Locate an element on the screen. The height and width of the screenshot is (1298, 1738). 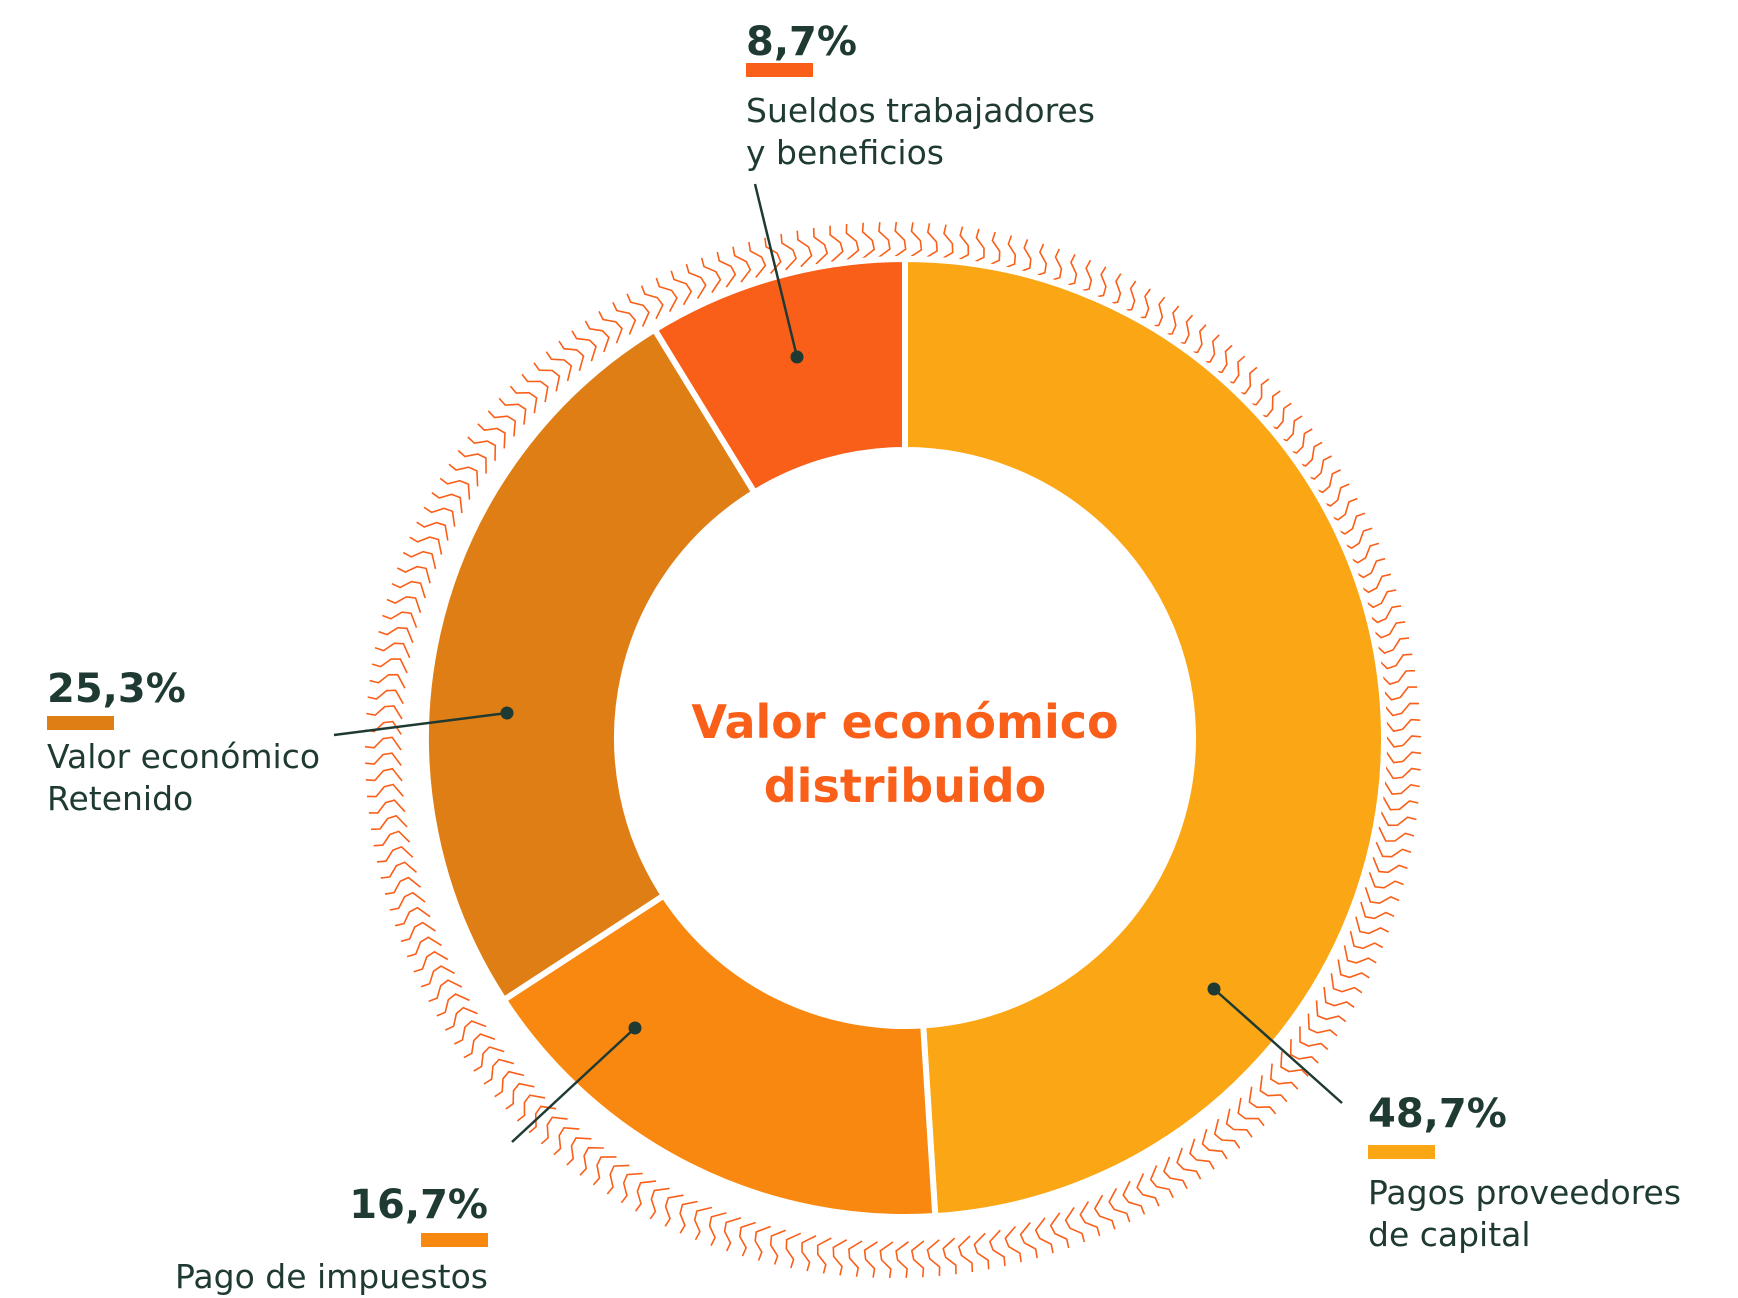
value-label: 8,7% is located at coordinates (801, 42).